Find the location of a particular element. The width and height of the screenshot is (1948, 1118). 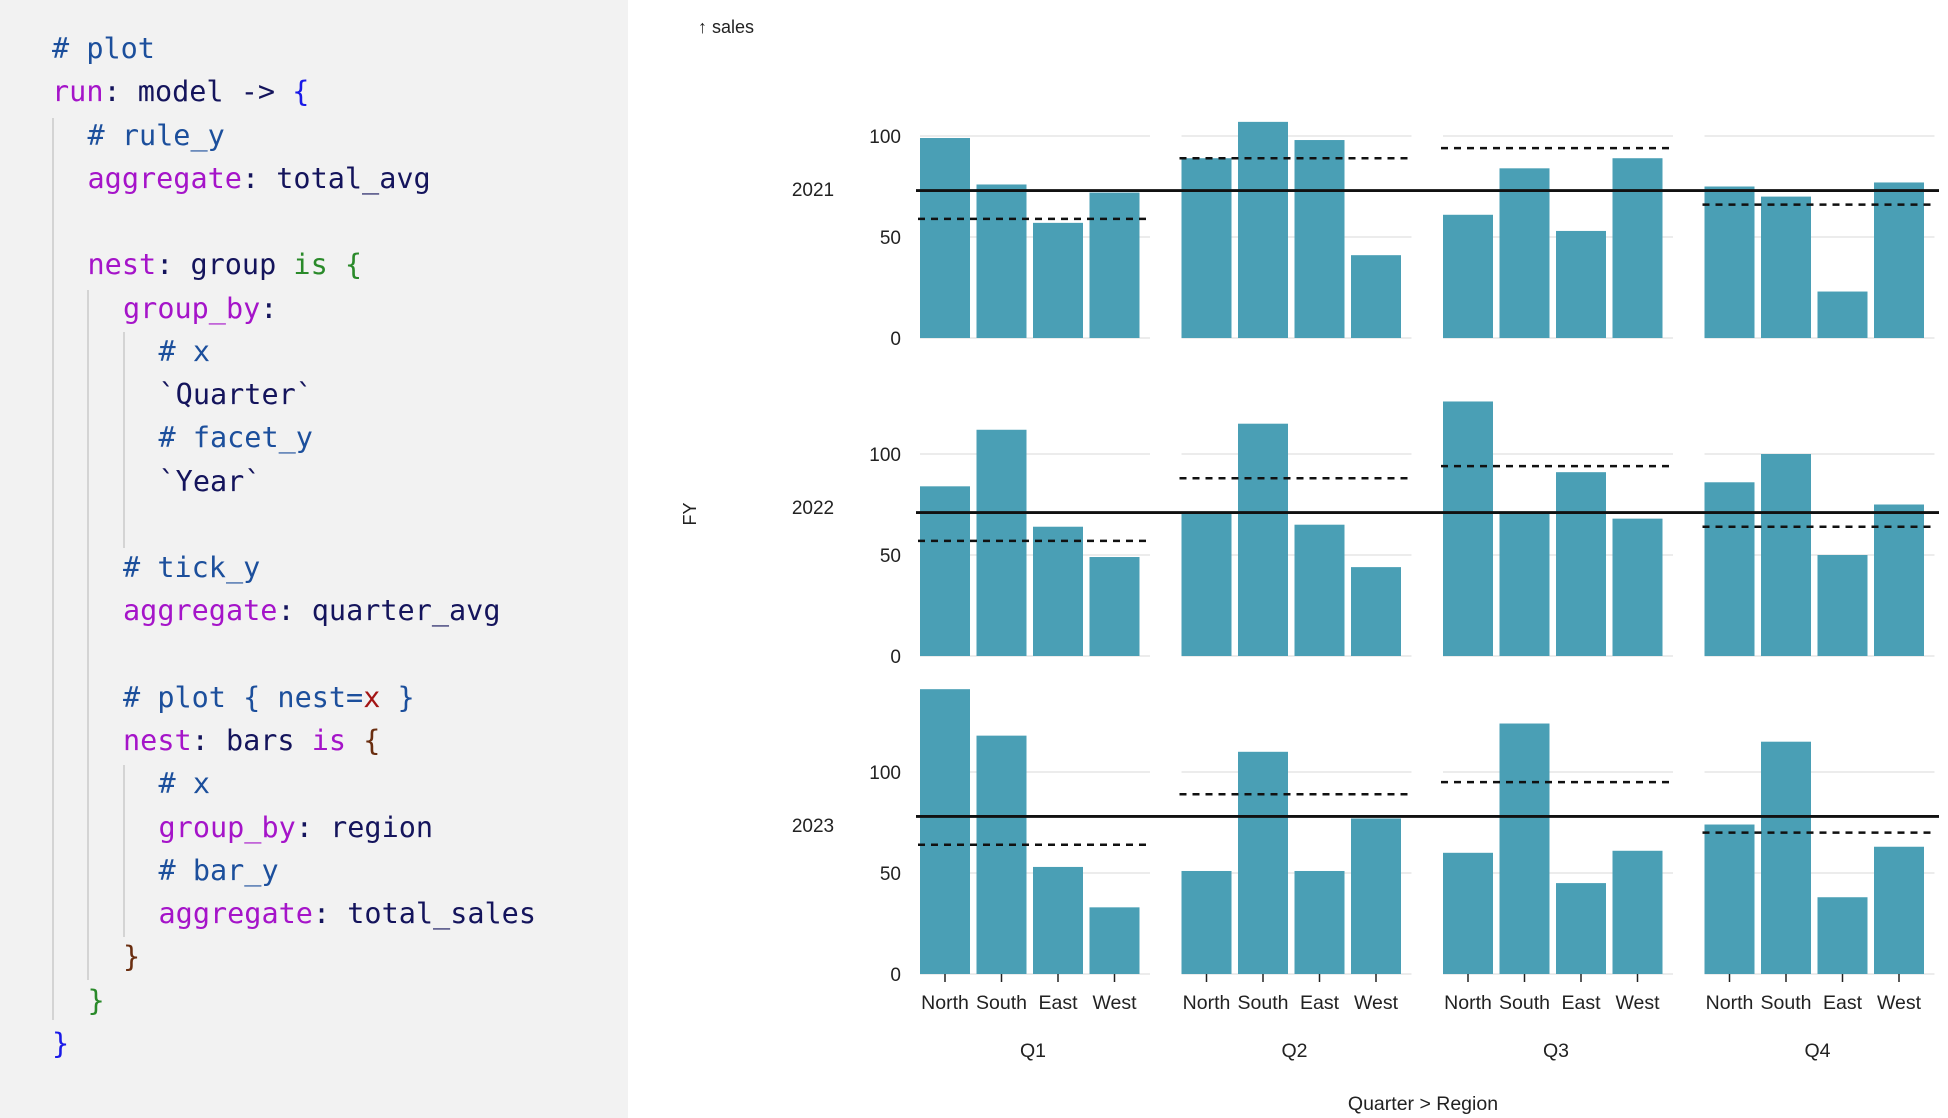

code-token: aggregate is located at coordinates (164, 178).